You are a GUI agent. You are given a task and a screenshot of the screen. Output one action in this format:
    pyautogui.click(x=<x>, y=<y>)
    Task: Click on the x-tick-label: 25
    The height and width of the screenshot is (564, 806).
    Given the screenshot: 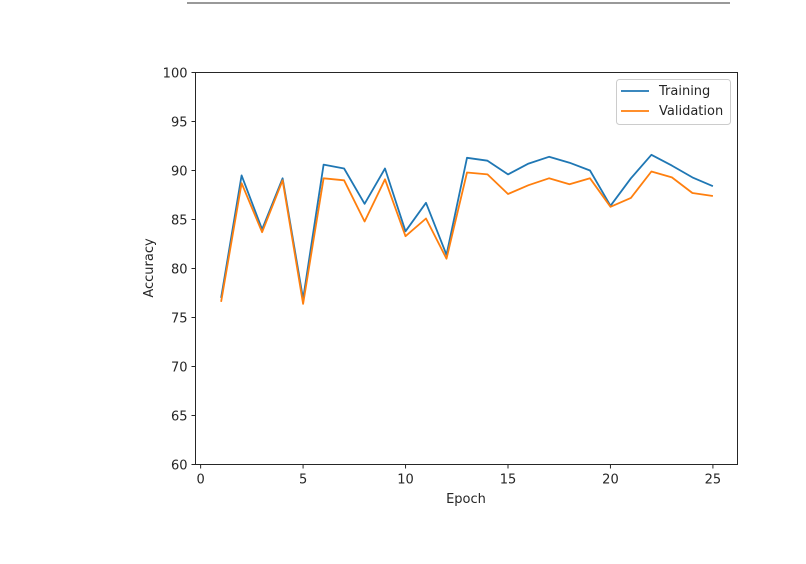 What is the action you would take?
    pyautogui.click(x=713, y=480)
    